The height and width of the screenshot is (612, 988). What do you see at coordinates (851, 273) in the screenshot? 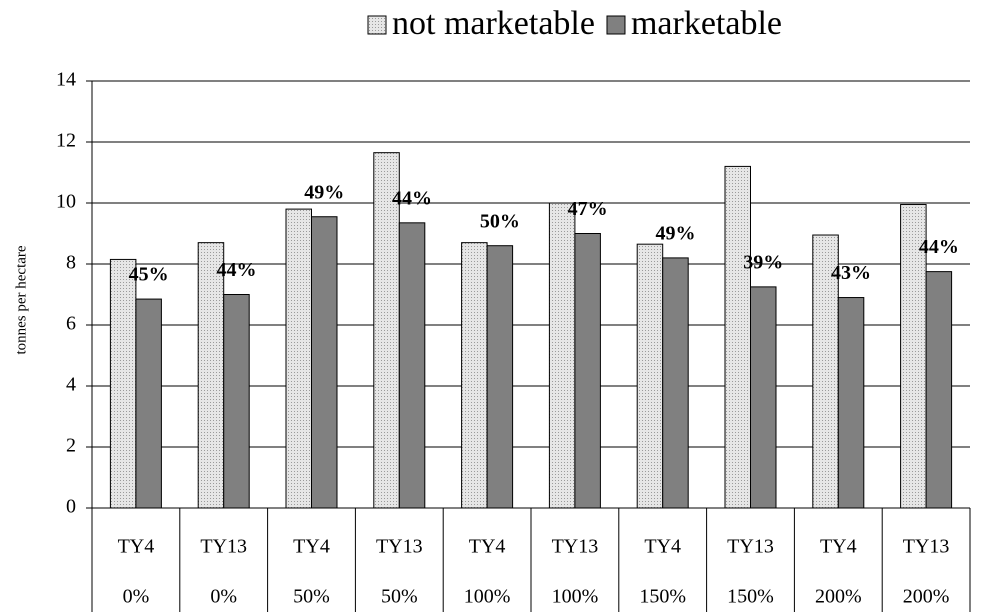
I see `annotation: 43%` at bounding box center [851, 273].